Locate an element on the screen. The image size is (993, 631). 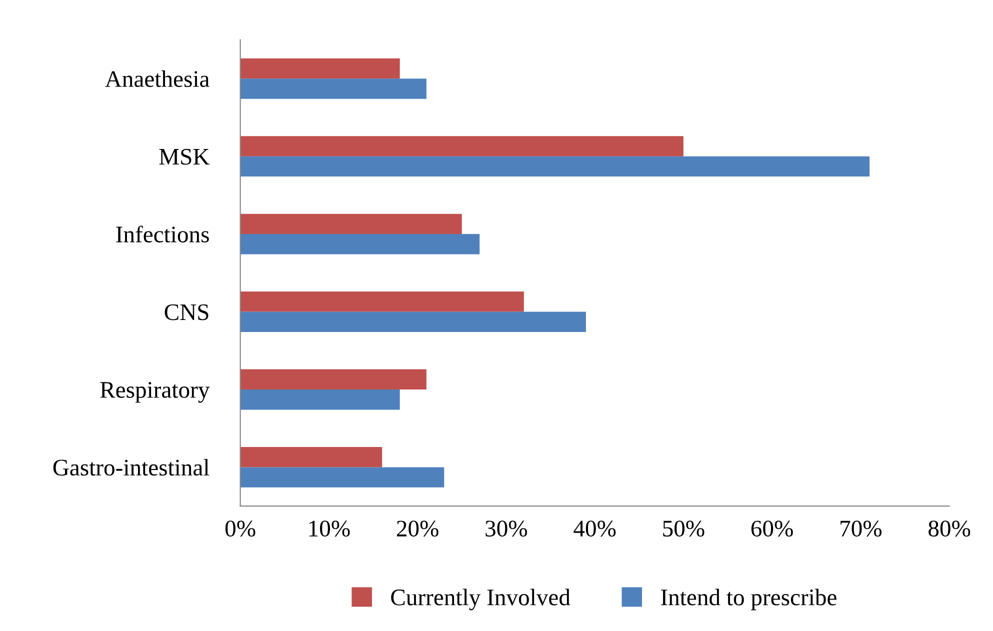
legend-label: Intend to prescribe is located at coordinates (748, 599).